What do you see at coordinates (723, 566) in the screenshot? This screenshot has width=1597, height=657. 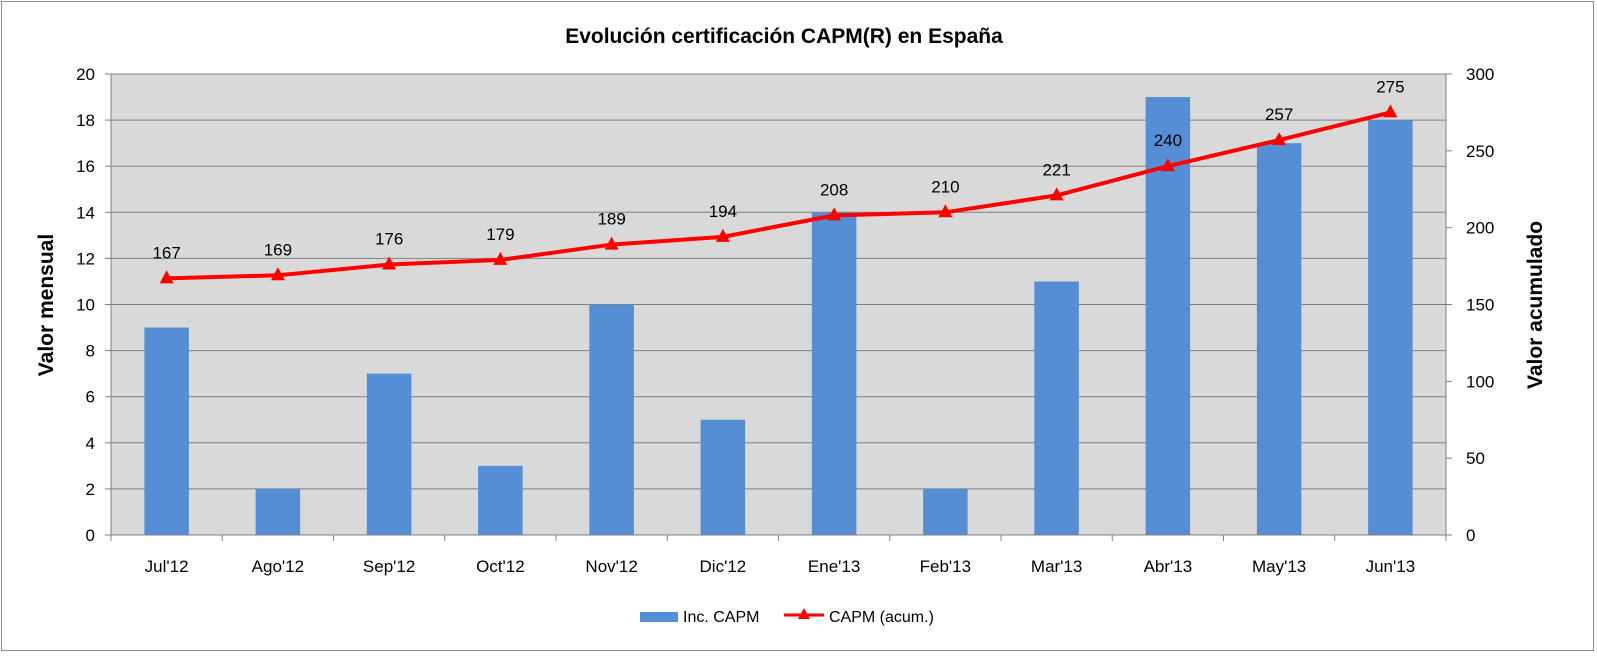 I see `x-tick-label: Dic'12` at bounding box center [723, 566].